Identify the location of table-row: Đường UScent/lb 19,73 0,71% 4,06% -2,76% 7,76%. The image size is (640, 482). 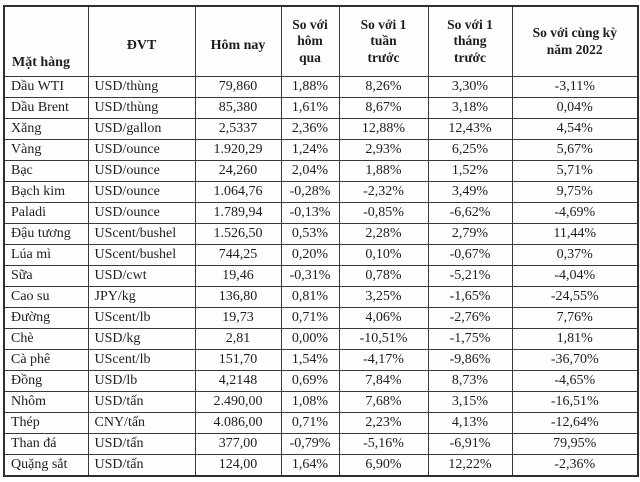
(321, 318).